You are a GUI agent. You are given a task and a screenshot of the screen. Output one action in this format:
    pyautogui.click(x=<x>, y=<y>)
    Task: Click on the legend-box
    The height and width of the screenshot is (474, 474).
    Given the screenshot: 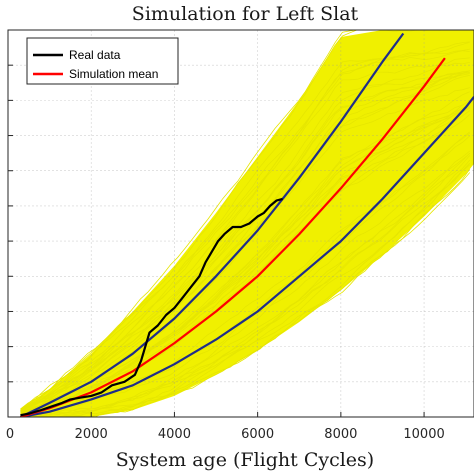 What is the action you would take?
    pyautogui.click(x=102, y=61)
    